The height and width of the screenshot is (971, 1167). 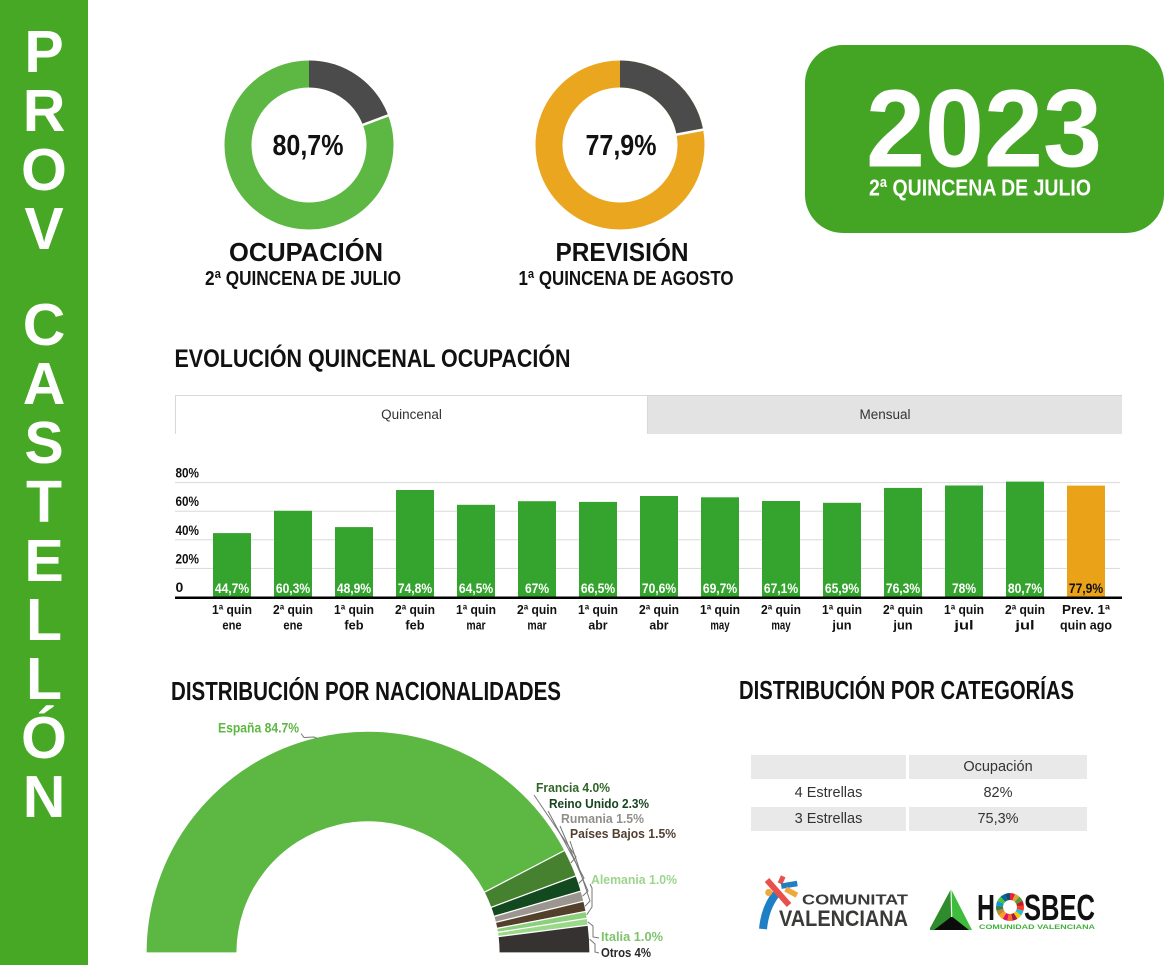 What do you see at coordinates (984, 129) in the screenshot?
I see `svg-text: 2023` at bounding box center [984, 129].